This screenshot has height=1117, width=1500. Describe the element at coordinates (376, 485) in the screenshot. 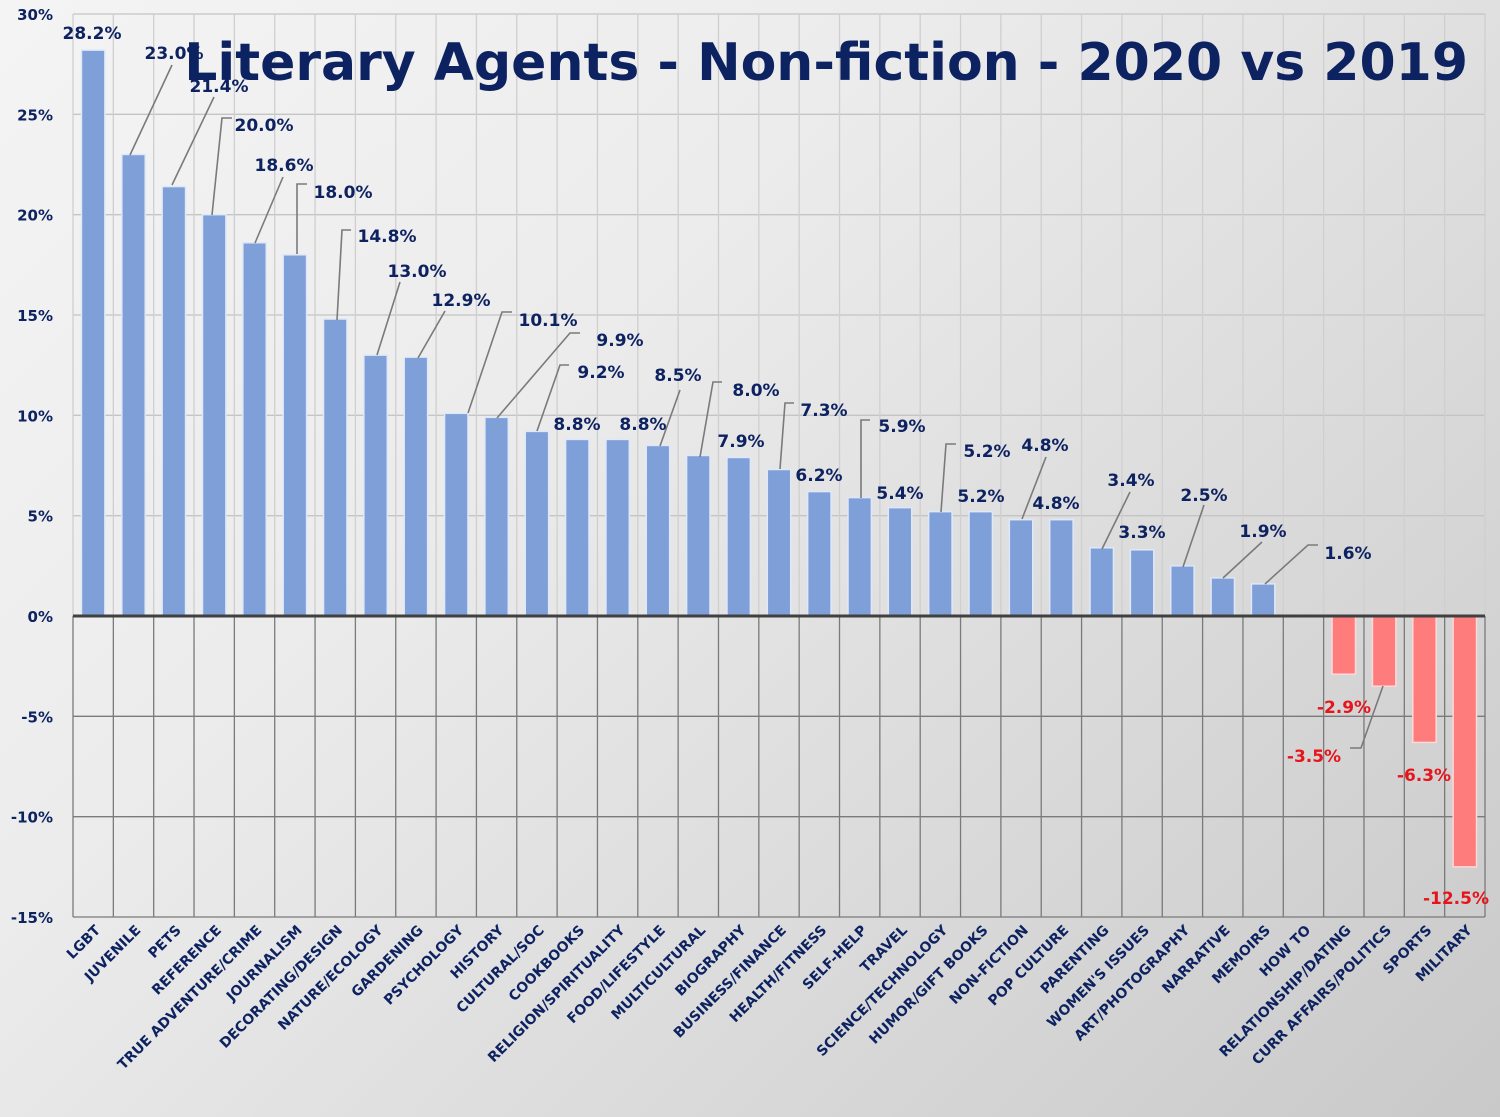

I see `bar-nature-ecology` at that location.